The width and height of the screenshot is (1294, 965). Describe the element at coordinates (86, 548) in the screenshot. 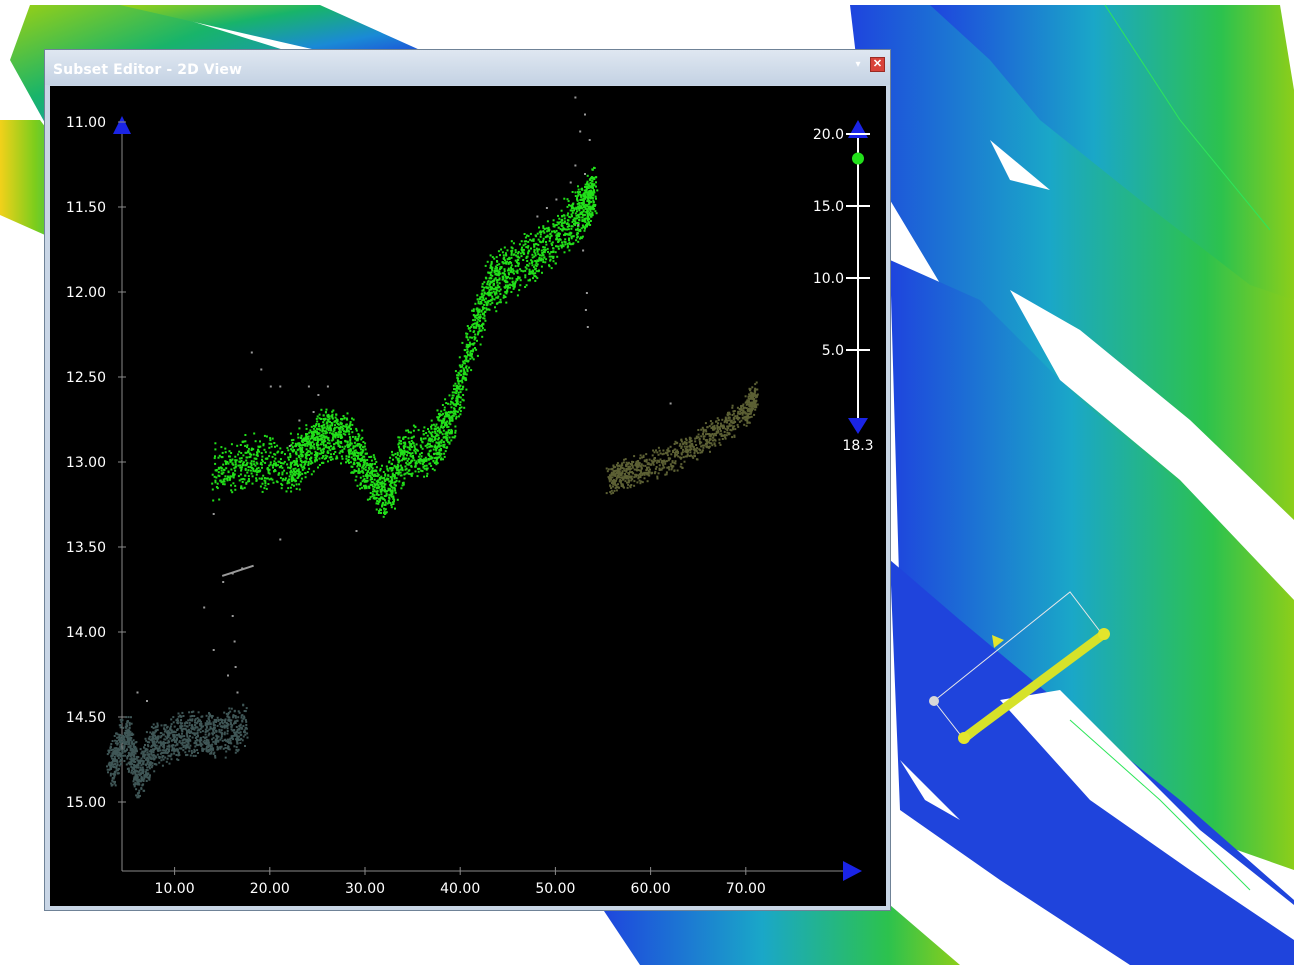

I see `y-tick-label: 13.50` at that location.